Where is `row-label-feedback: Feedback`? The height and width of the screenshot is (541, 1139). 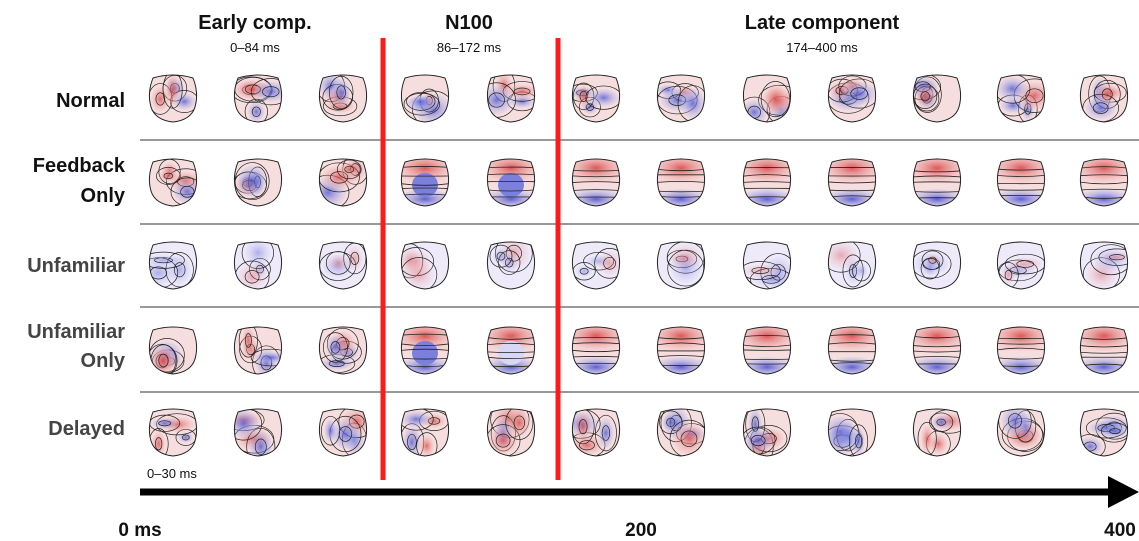
row-label-feedback: Feedback is located at coordinates (79, 166).